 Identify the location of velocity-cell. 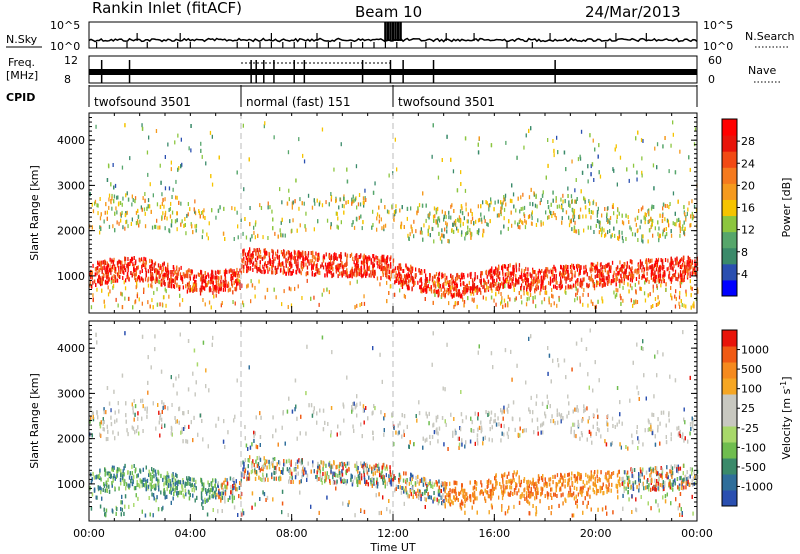
(436, 417).